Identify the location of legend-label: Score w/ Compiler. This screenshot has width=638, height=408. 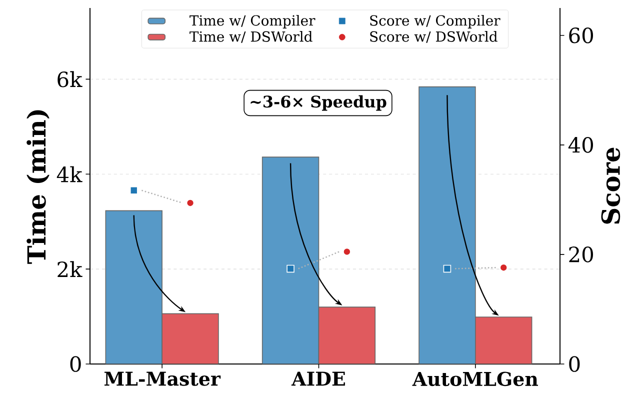
(435, 21).